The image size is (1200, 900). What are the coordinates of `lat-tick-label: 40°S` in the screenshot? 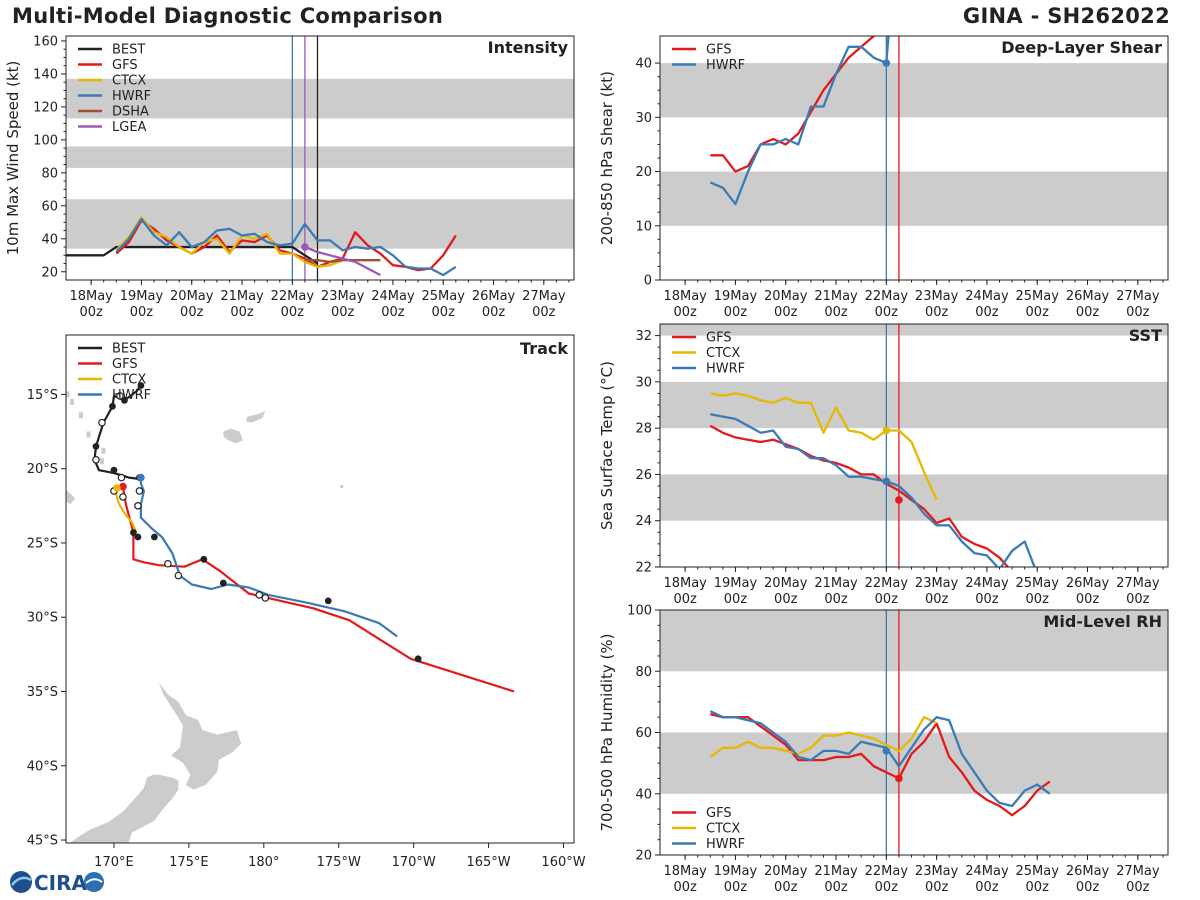 It's located at (42, 766).